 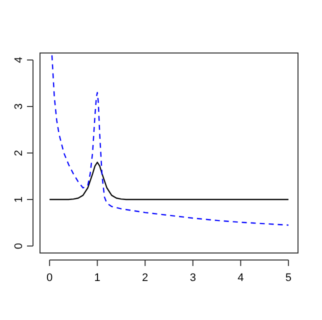 What do you see at coordinates (49, 278) in the screenshot?
I see `x-tick-label: 0` at bounding box center [49, 278].